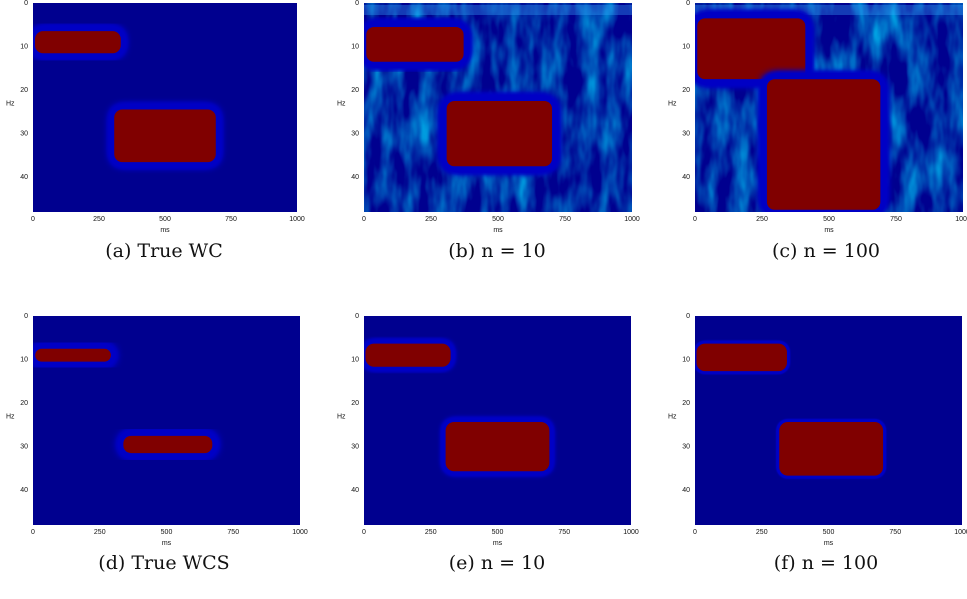 Image resolution: width=967 pixels, height=599 pixels. Describe the element at coordinates (164, 563) in the screenshot. I see `caption-d: (d) True WCS` at that location.